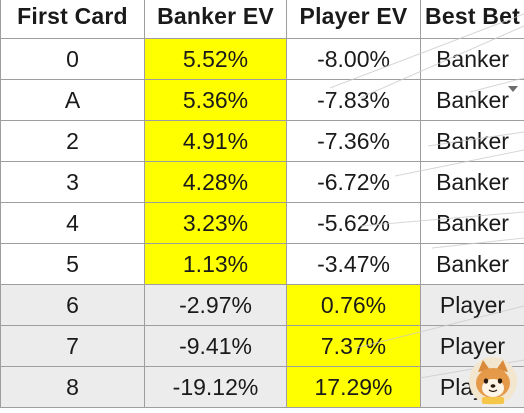 The width and height of the screenshot is (524, 413). What do you see at coordinates (472, 19) in the screenshot?
I see `header-best-bet: Best Bet` at bounding box center [472, 19].